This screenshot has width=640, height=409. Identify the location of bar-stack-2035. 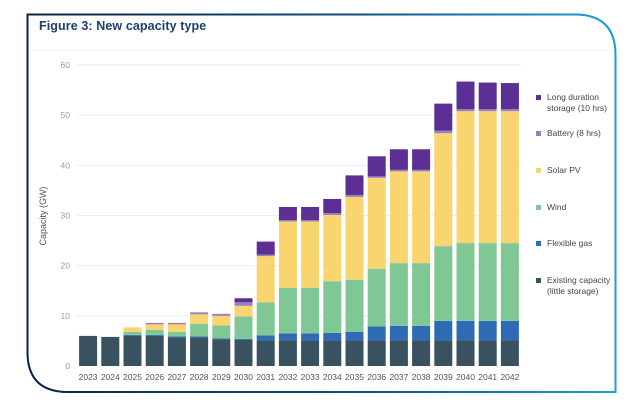
(354, 270).